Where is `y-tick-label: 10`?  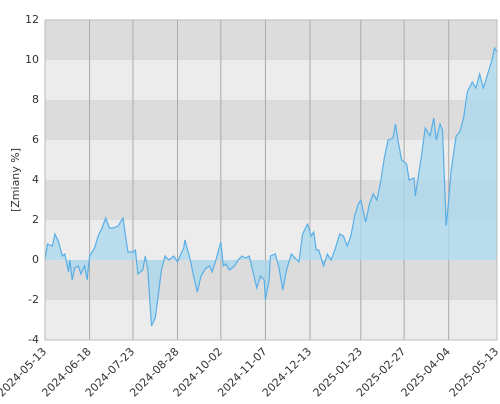 y-tick-label: 10 is located at coordinates (32, 59).